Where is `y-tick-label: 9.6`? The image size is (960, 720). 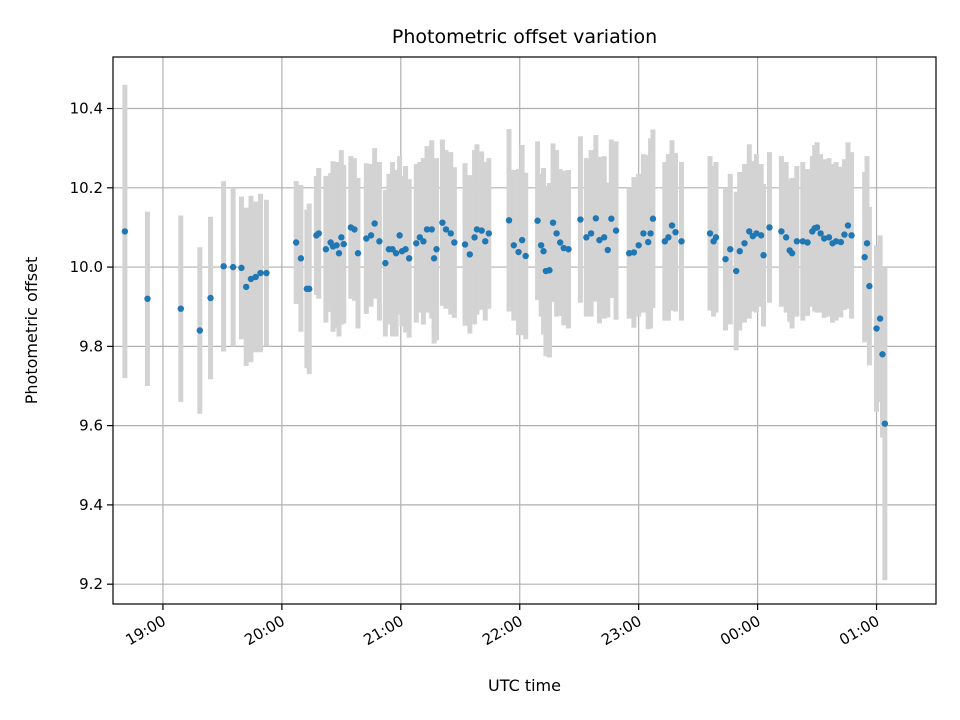 y-tick-label: 9.6 is located at coordinates (91, 426).